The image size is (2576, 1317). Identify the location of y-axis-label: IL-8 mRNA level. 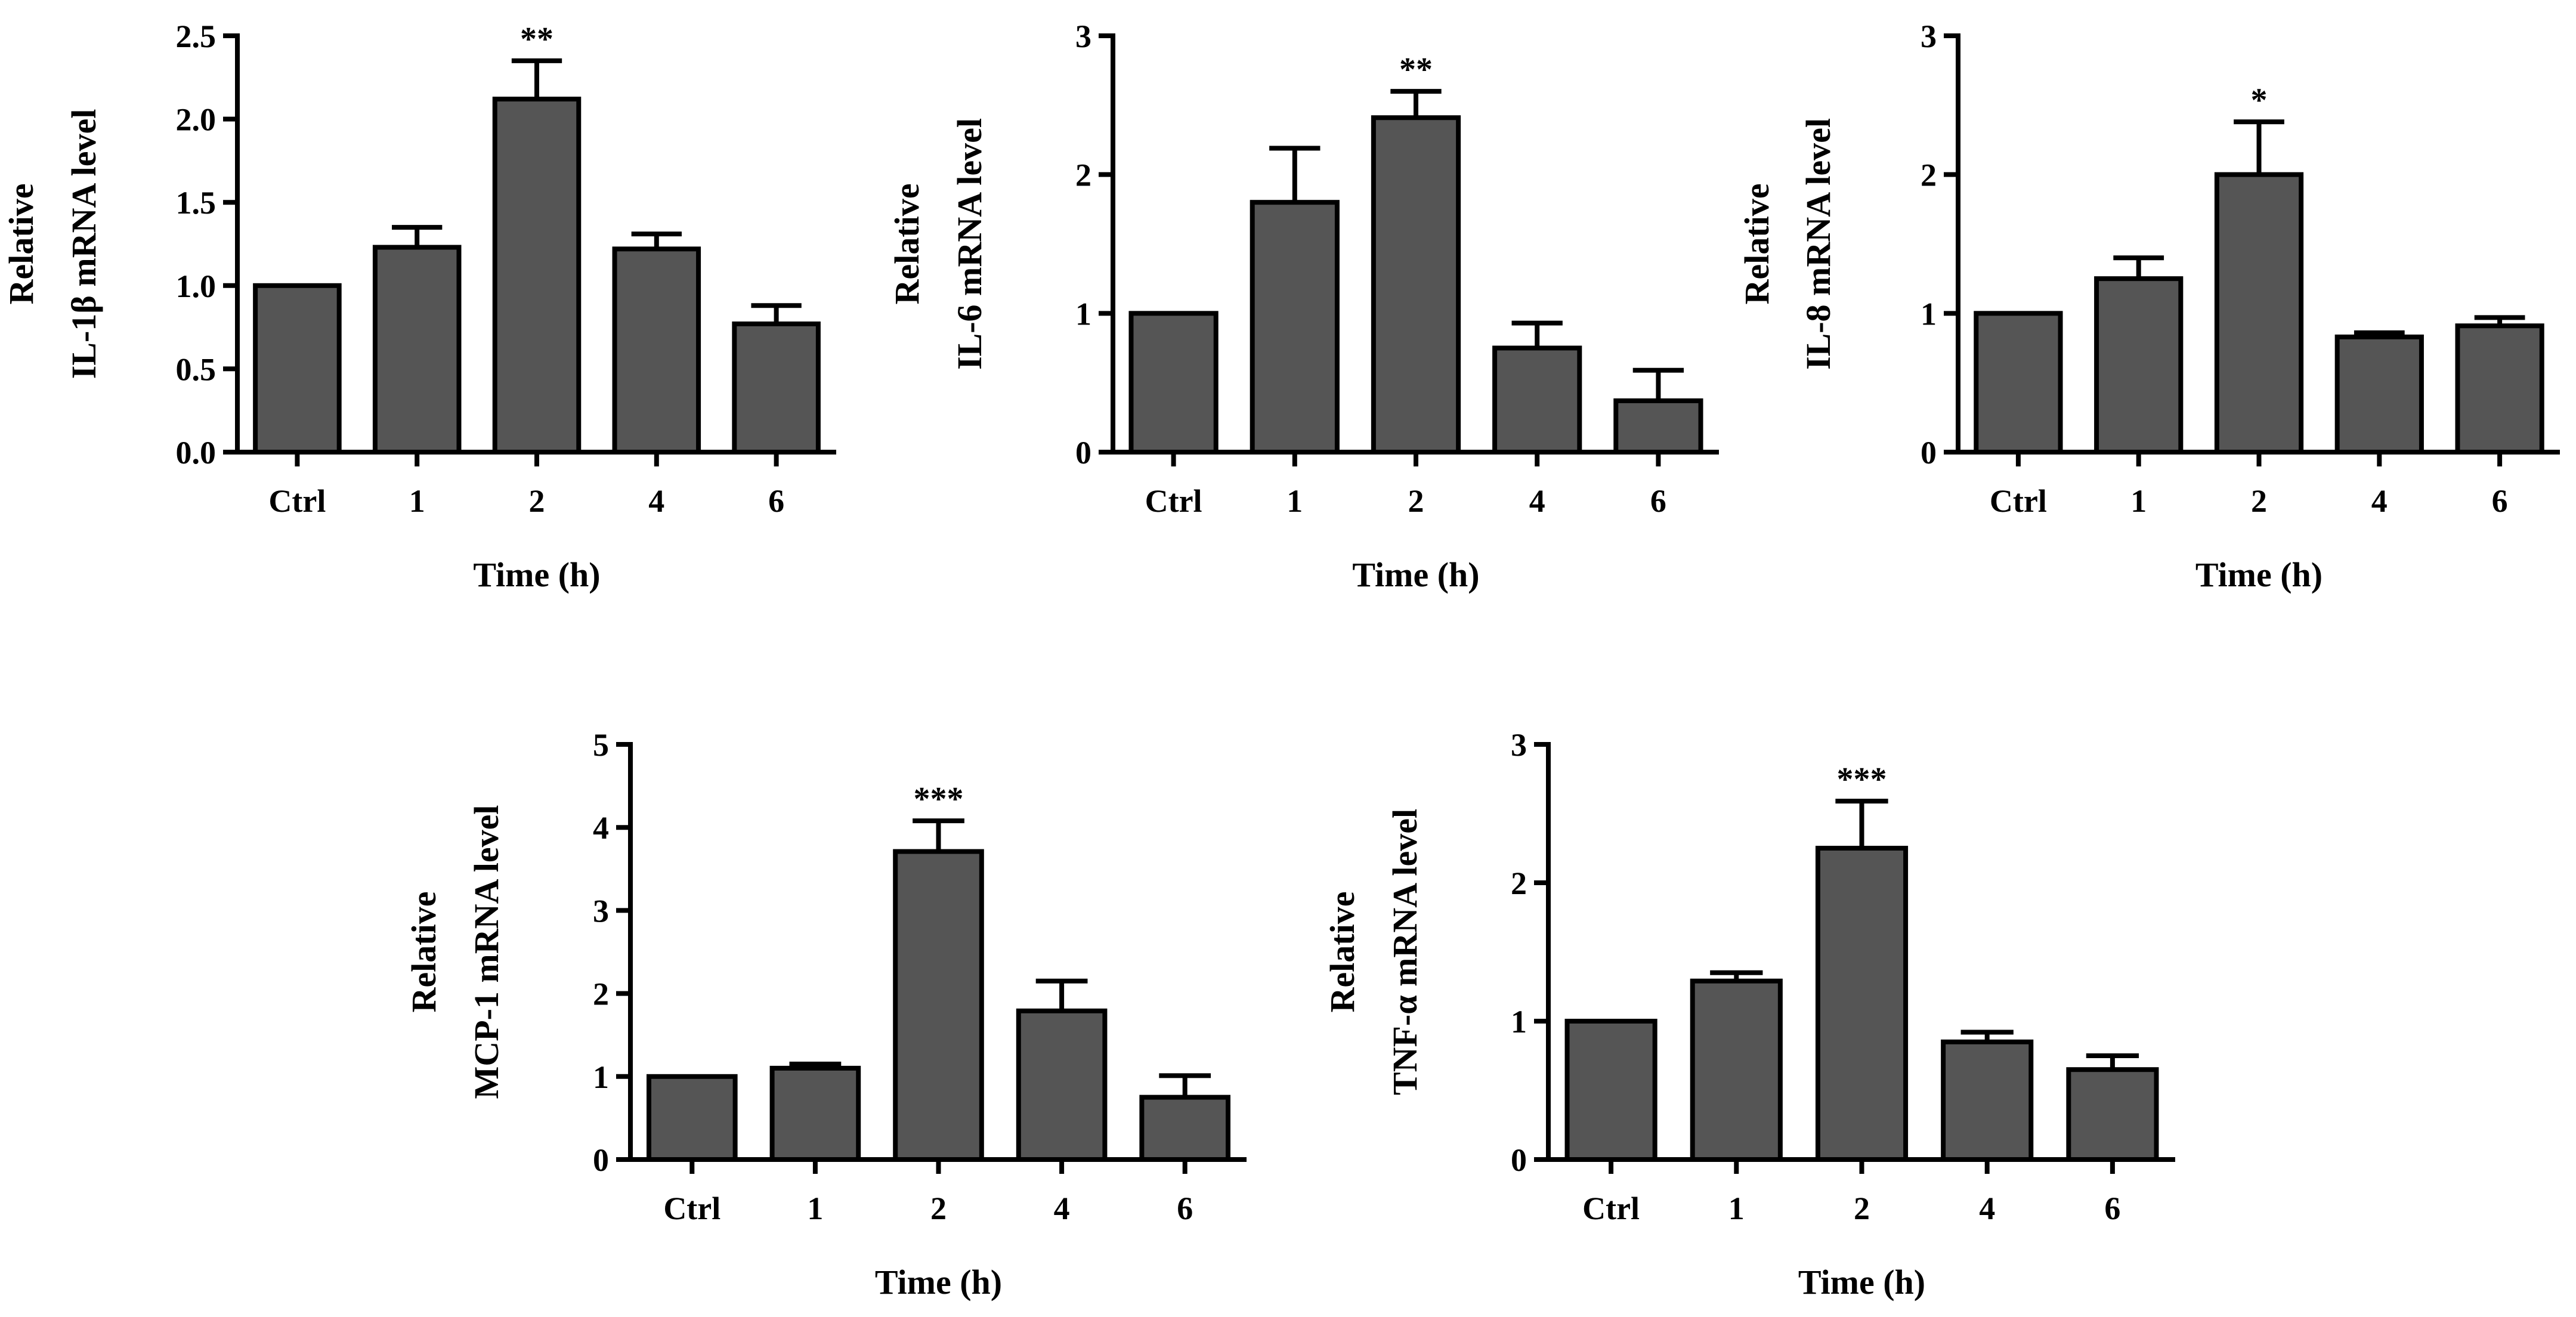
(1818, 244).